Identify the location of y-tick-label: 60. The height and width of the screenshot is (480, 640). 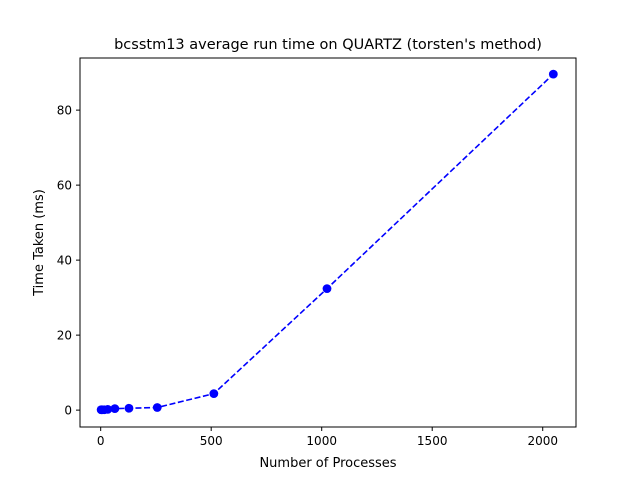
(64, 186).